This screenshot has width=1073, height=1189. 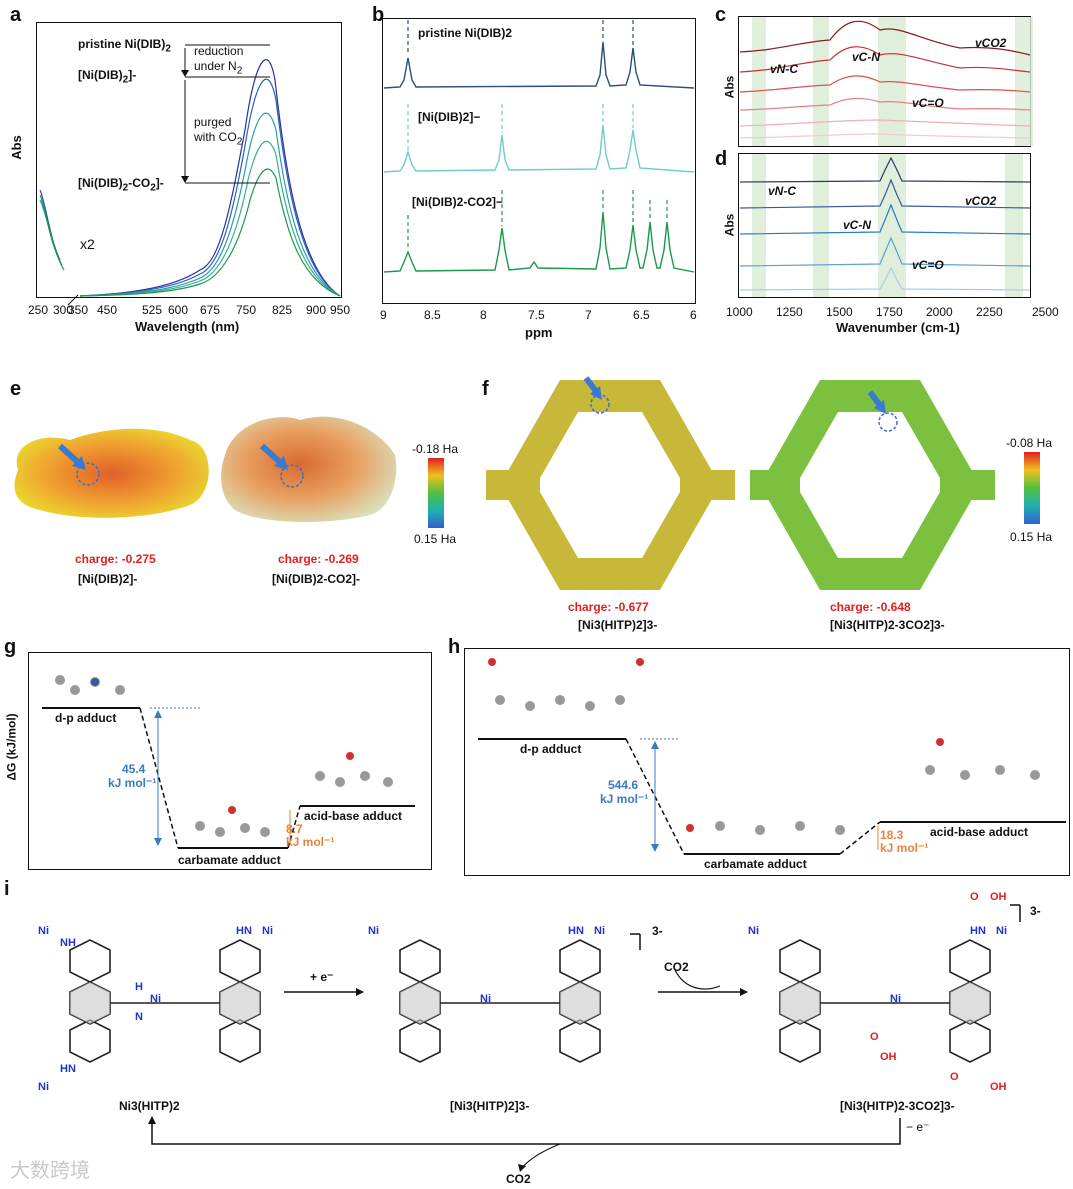 I want to click on f-name-1: [Ni3(HITP)2]3-, so click(x=618, y=625).